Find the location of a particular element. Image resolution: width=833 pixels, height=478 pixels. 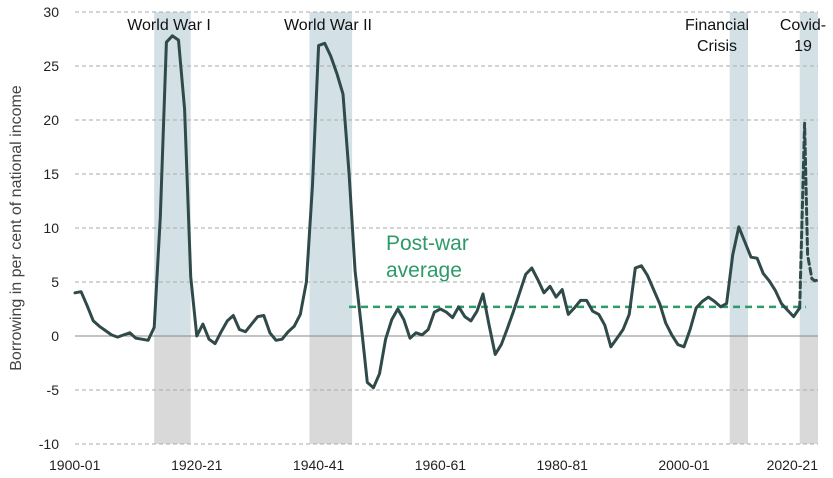

x-tick-label-2: 1940-41 is located at coordinates (319, 465).